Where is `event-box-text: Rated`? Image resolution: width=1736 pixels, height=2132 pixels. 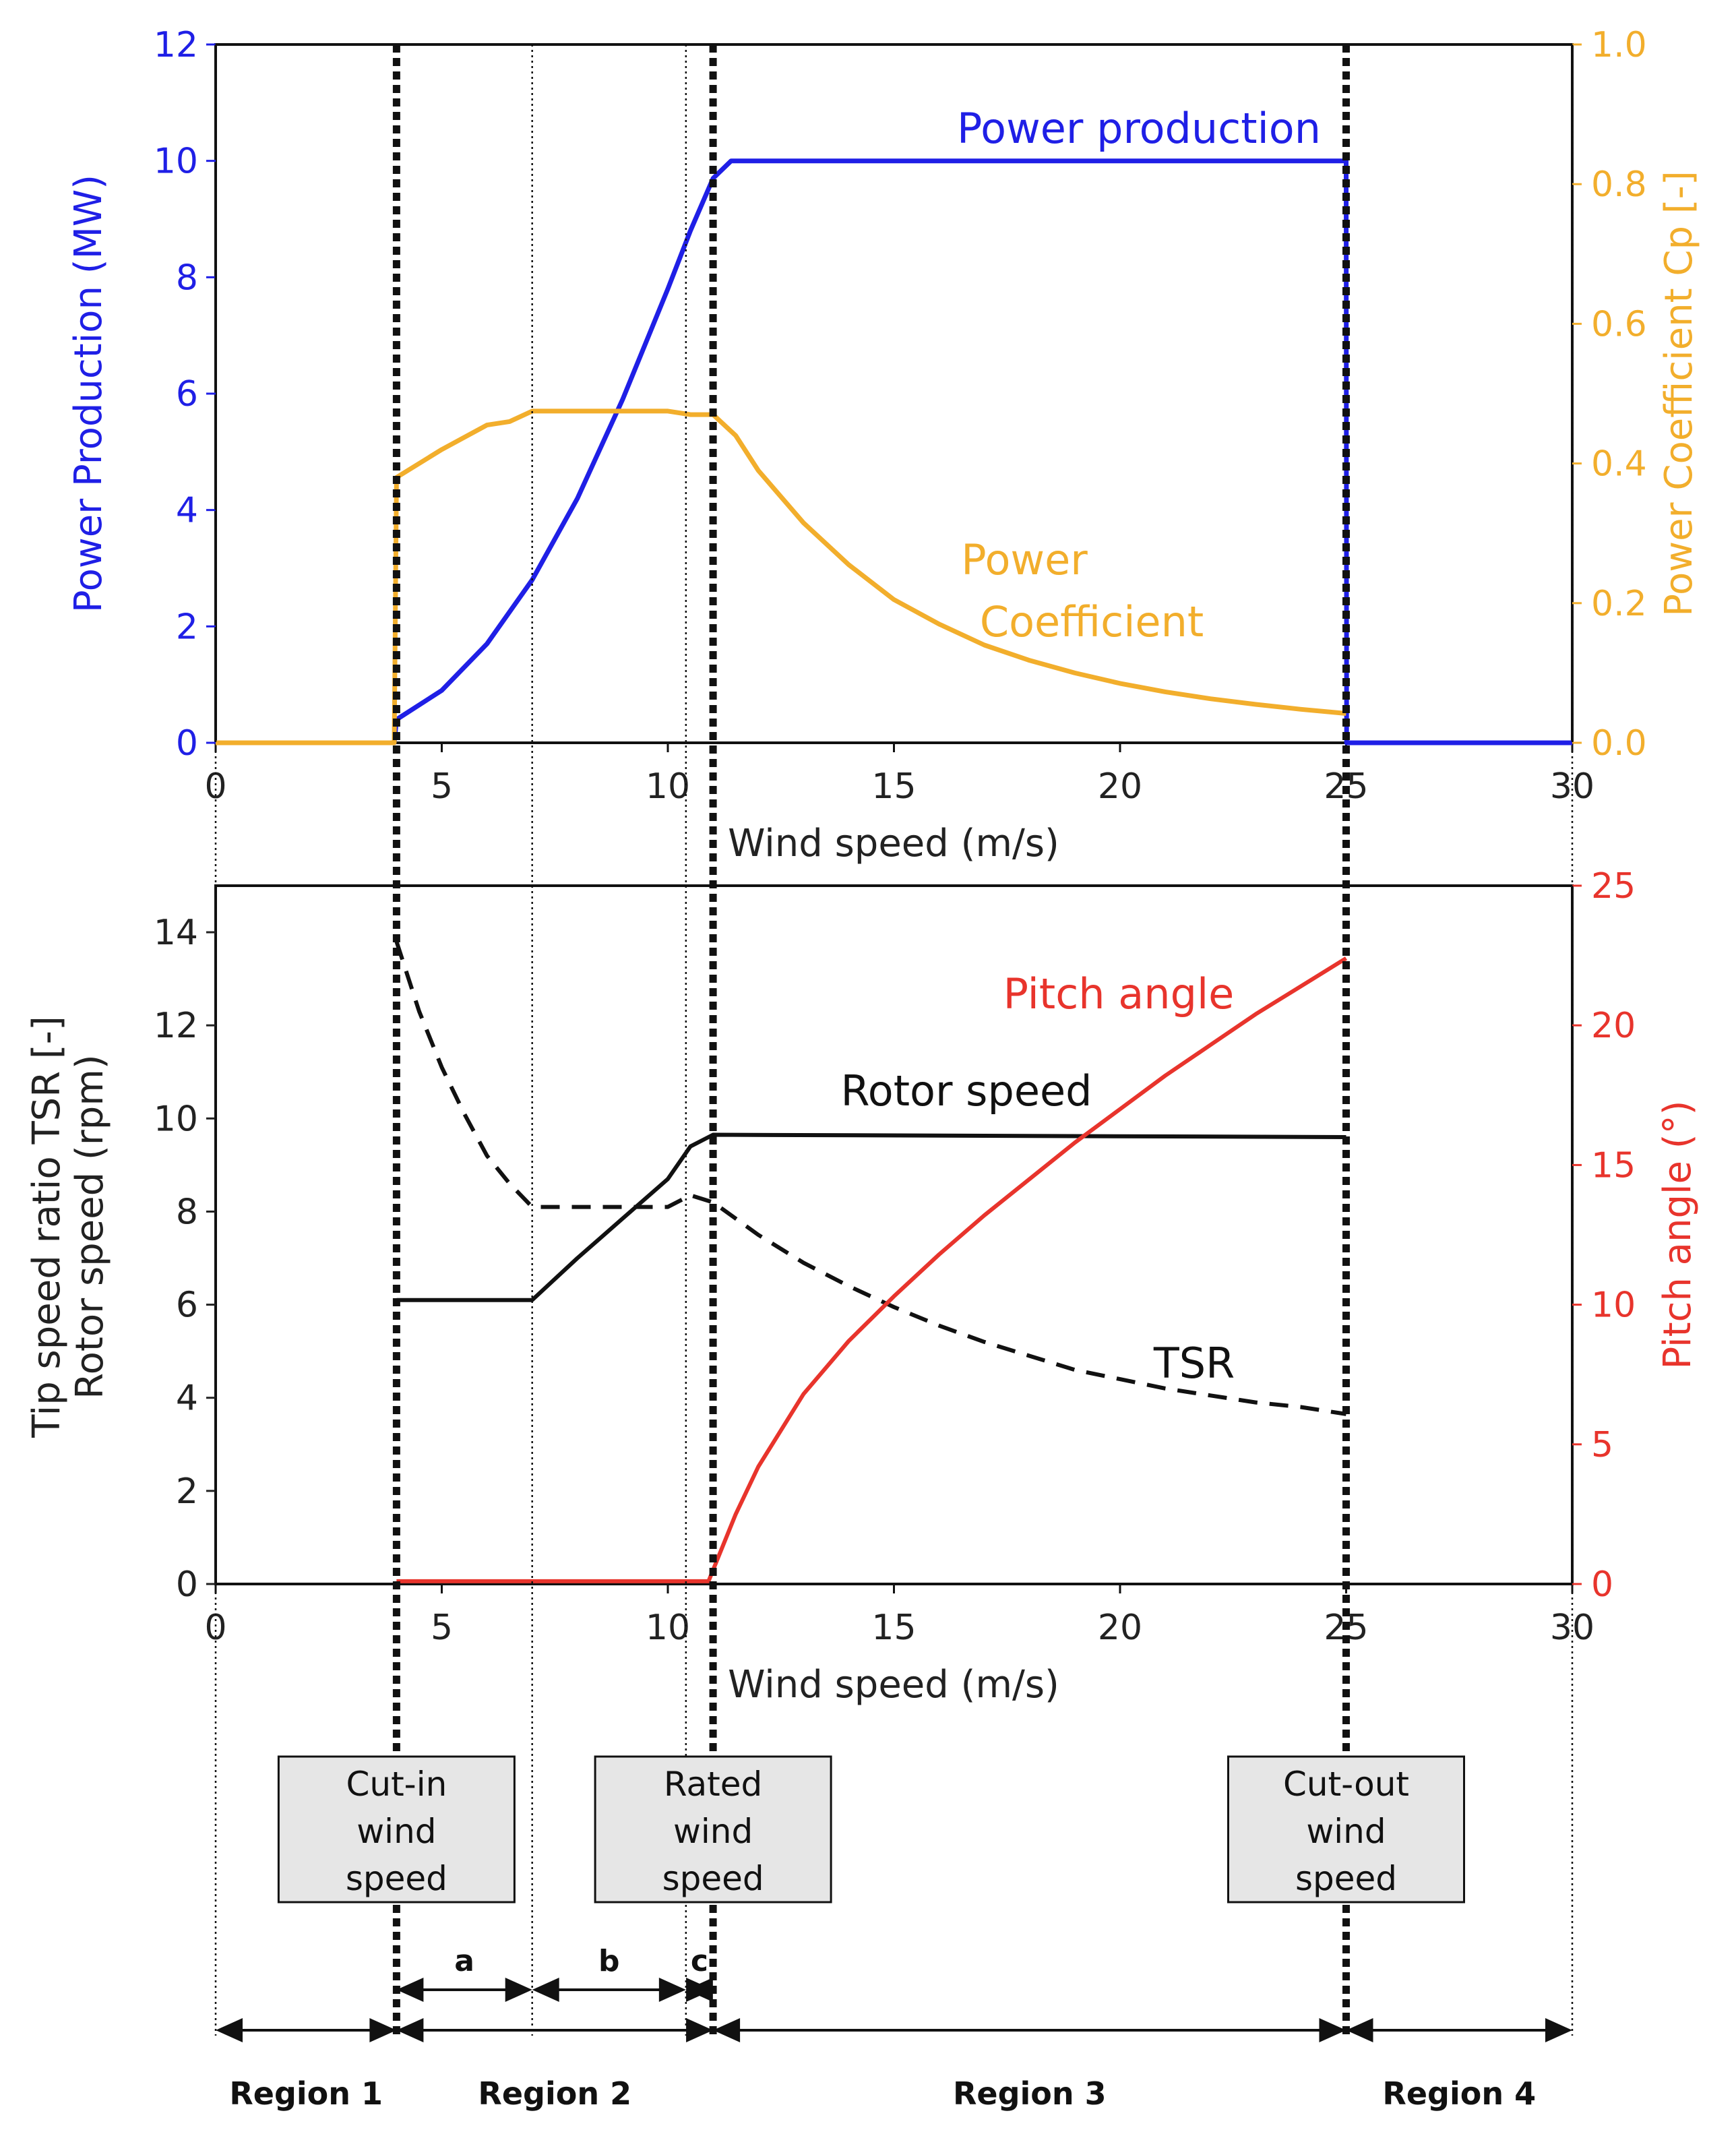 event-box-text: Rated is located at coordinates (713, 1784).